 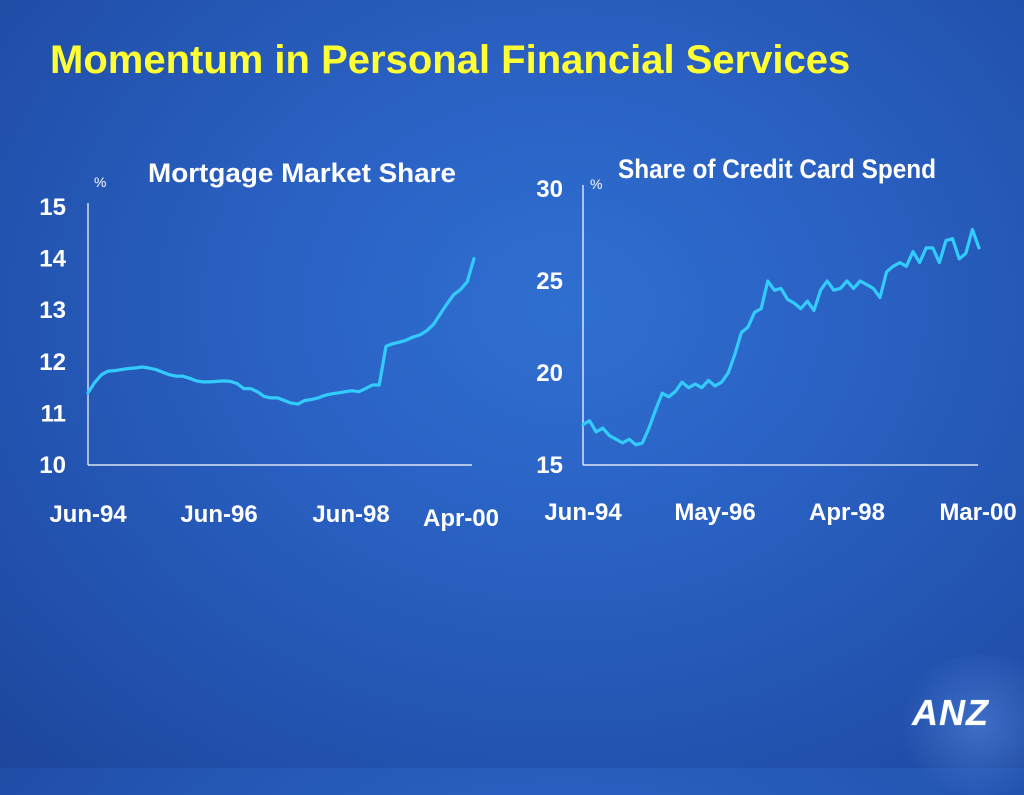 I want to click on chart-title: Mortgage Market Share, so click(x=302, y=173).